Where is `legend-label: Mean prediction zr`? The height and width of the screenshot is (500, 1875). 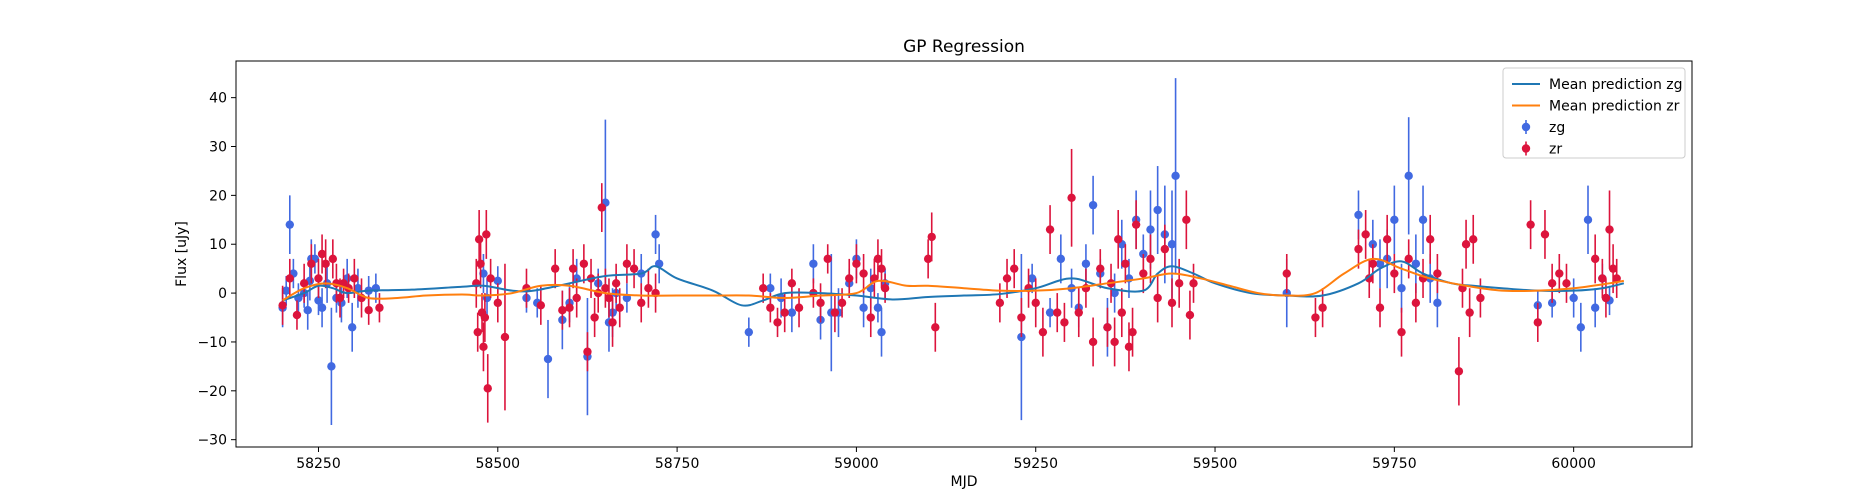 legend-label: Mean prediction zr is located at coordinates (1614, 107).